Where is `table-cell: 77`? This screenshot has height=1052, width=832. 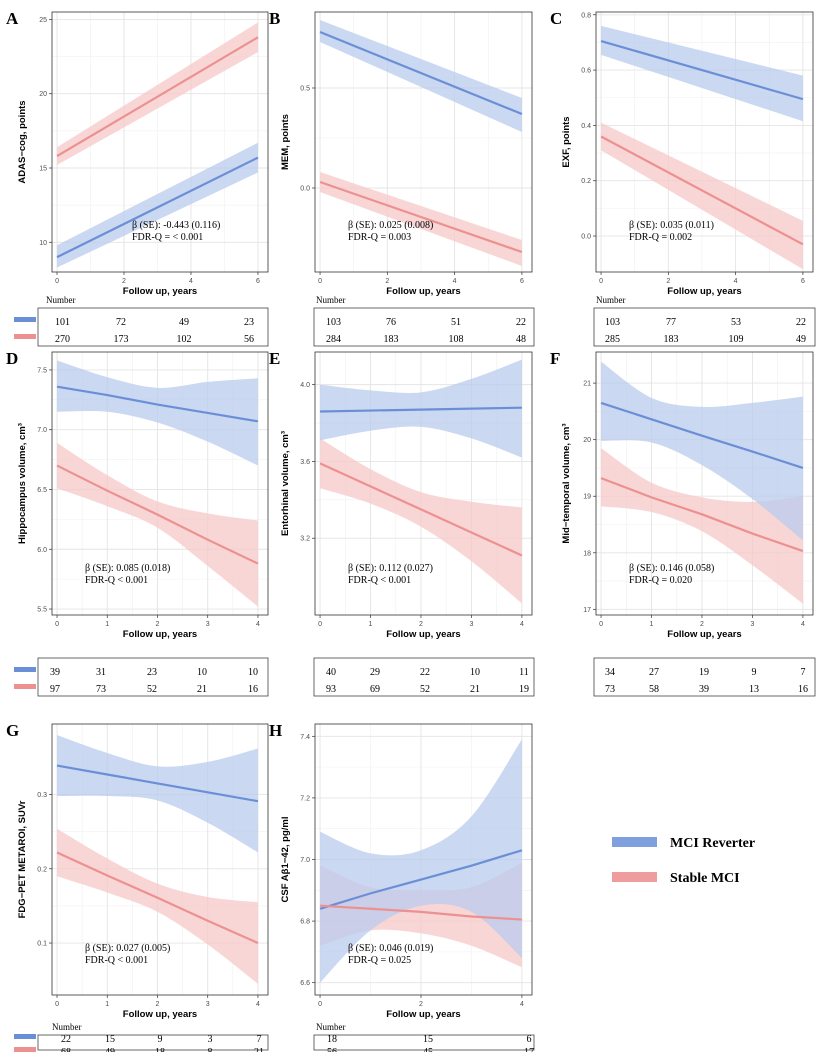 table-cell: 77 is located at coordinates (671, 322).